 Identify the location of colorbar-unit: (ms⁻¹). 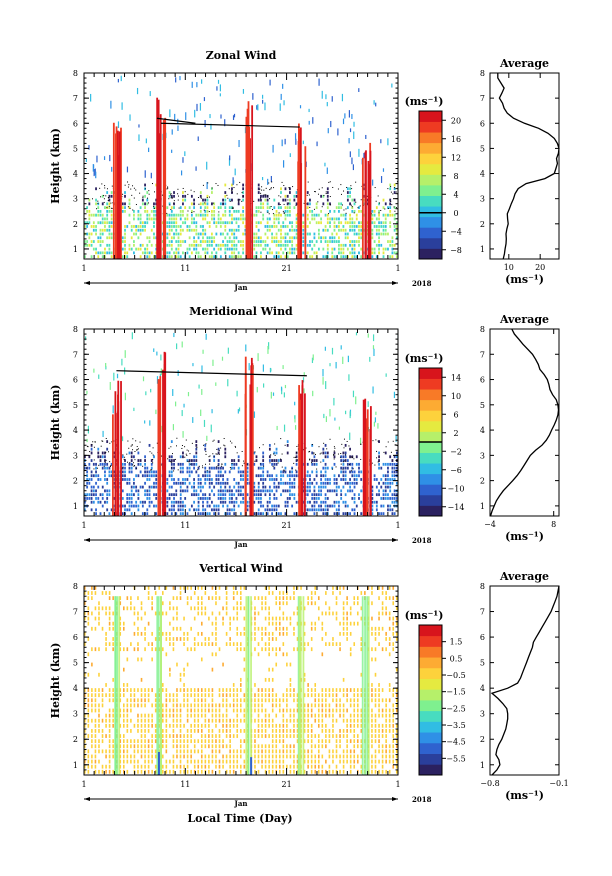
(424, 358).